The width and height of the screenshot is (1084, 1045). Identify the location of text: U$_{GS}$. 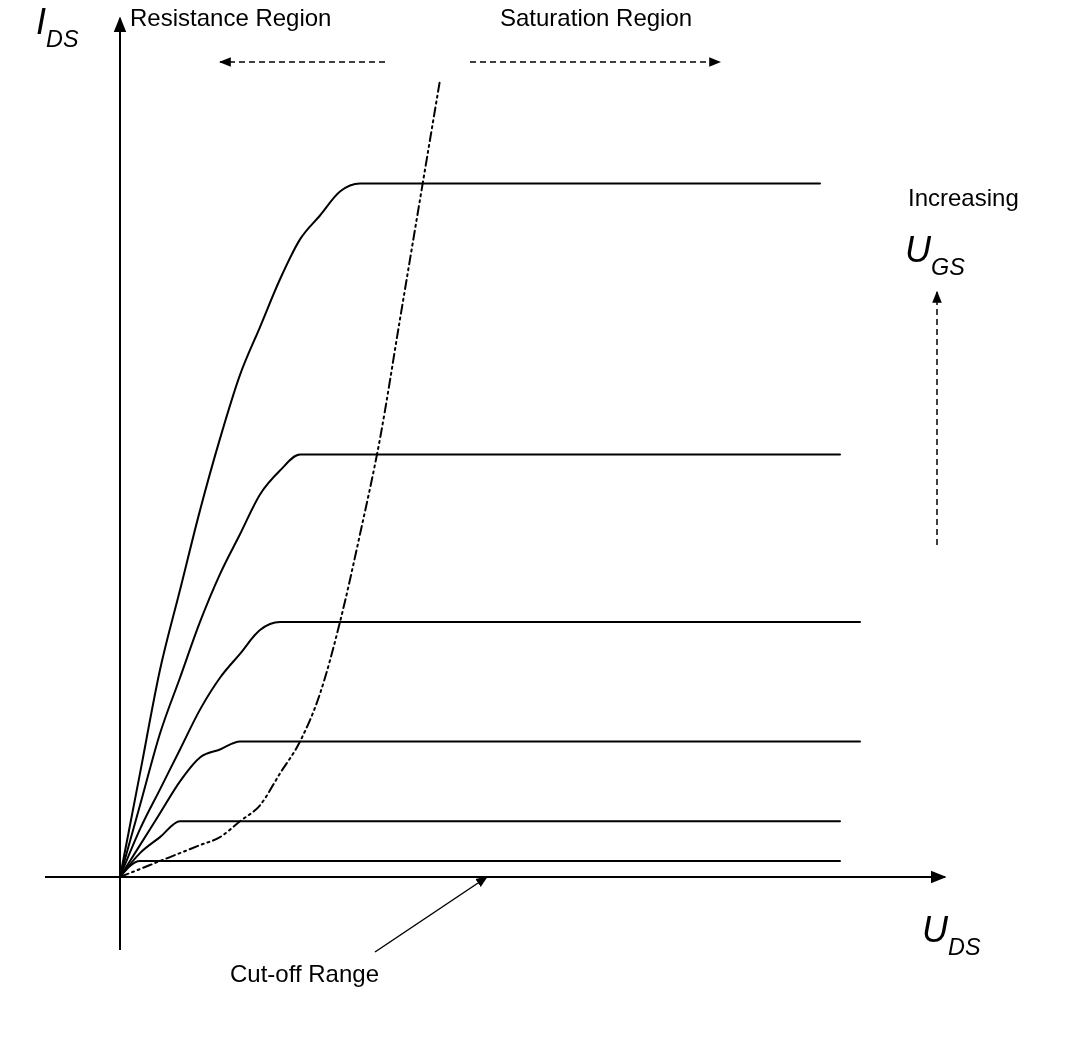
(935, 254).